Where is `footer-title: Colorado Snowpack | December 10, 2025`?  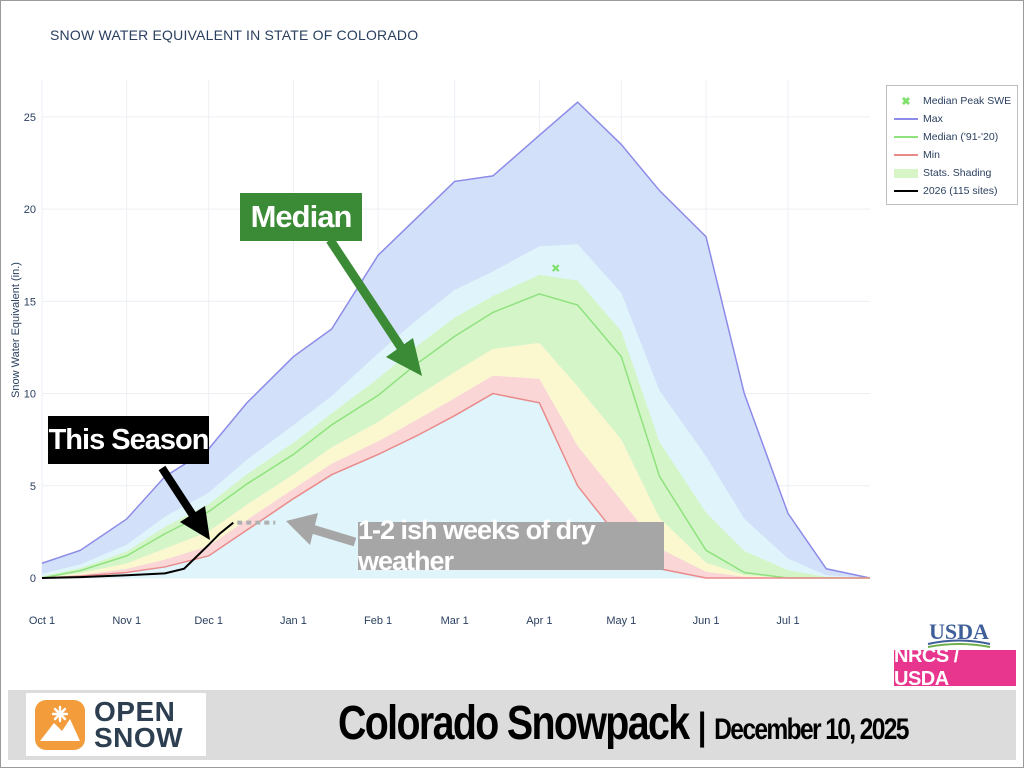 footer-title: Colorado Snowpack | December 10, 2025 is located at coordinates (623, 723).